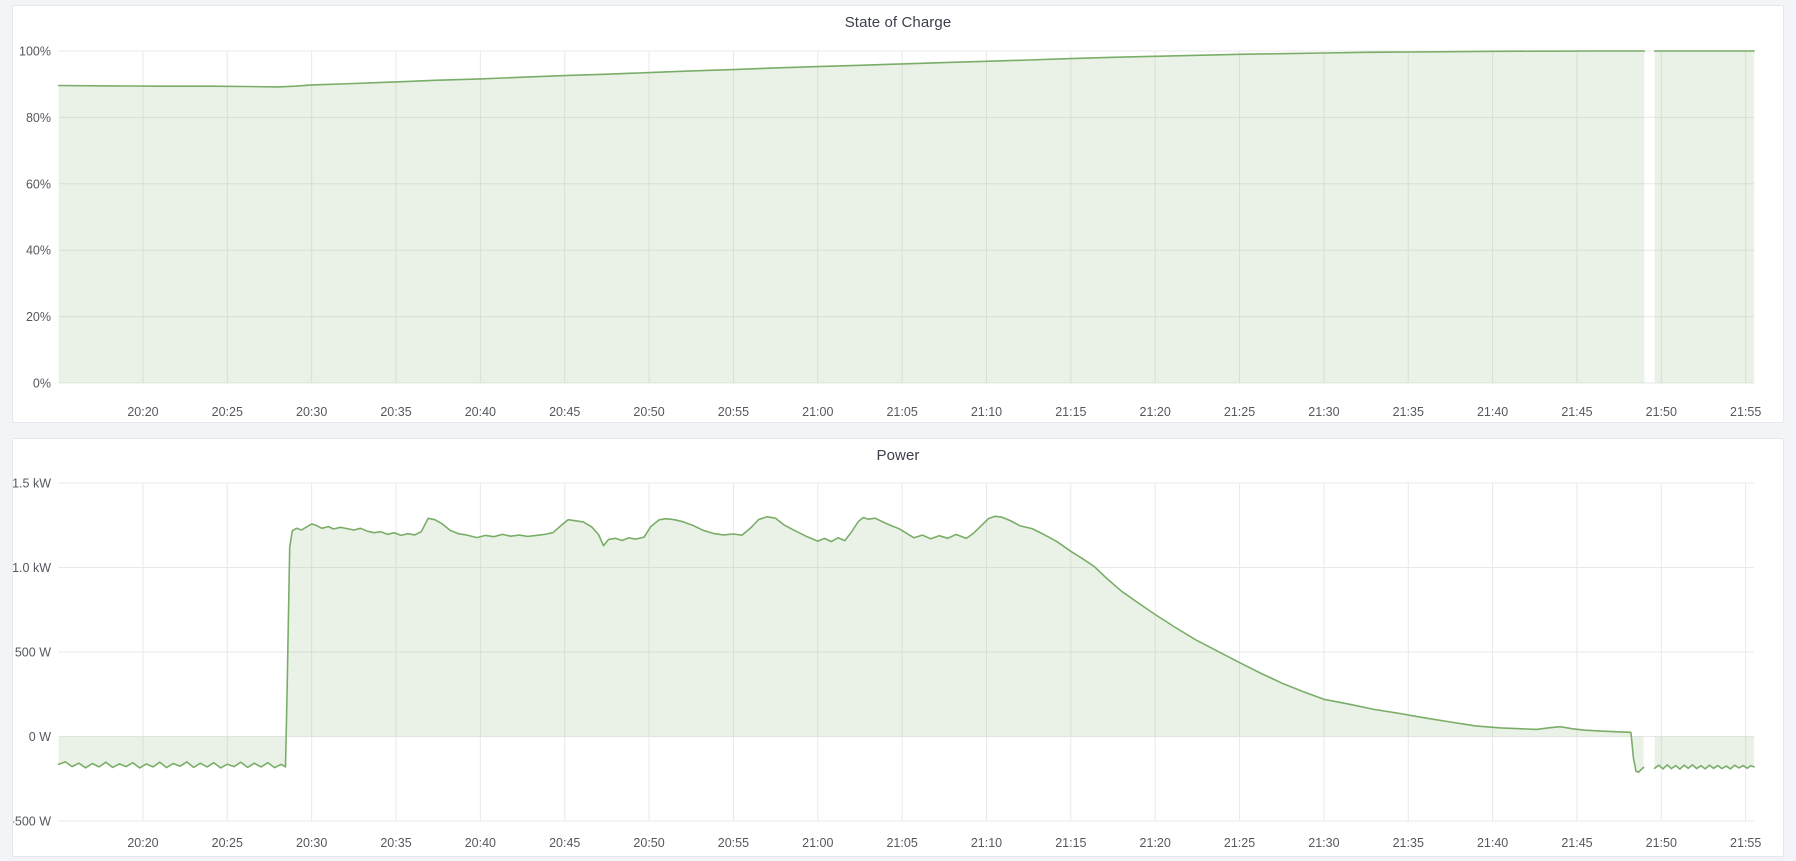 This screenshot has height=861, width=1796. Describe the element at coordinates (38, 317) in the screenshot. I see `y-tick-label: 20%` at that location.